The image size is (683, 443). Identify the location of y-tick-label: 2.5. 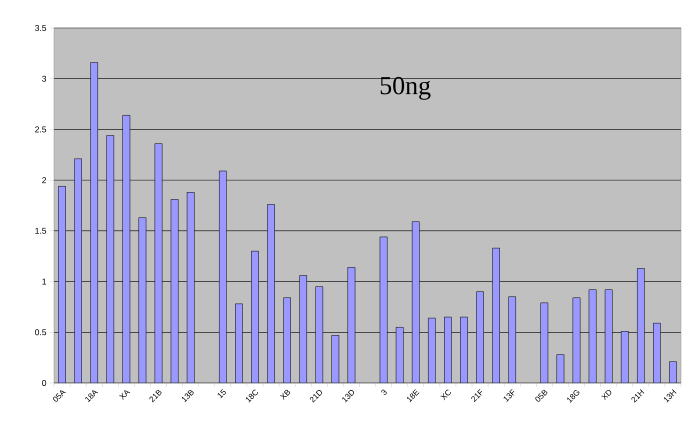
(40, 129).